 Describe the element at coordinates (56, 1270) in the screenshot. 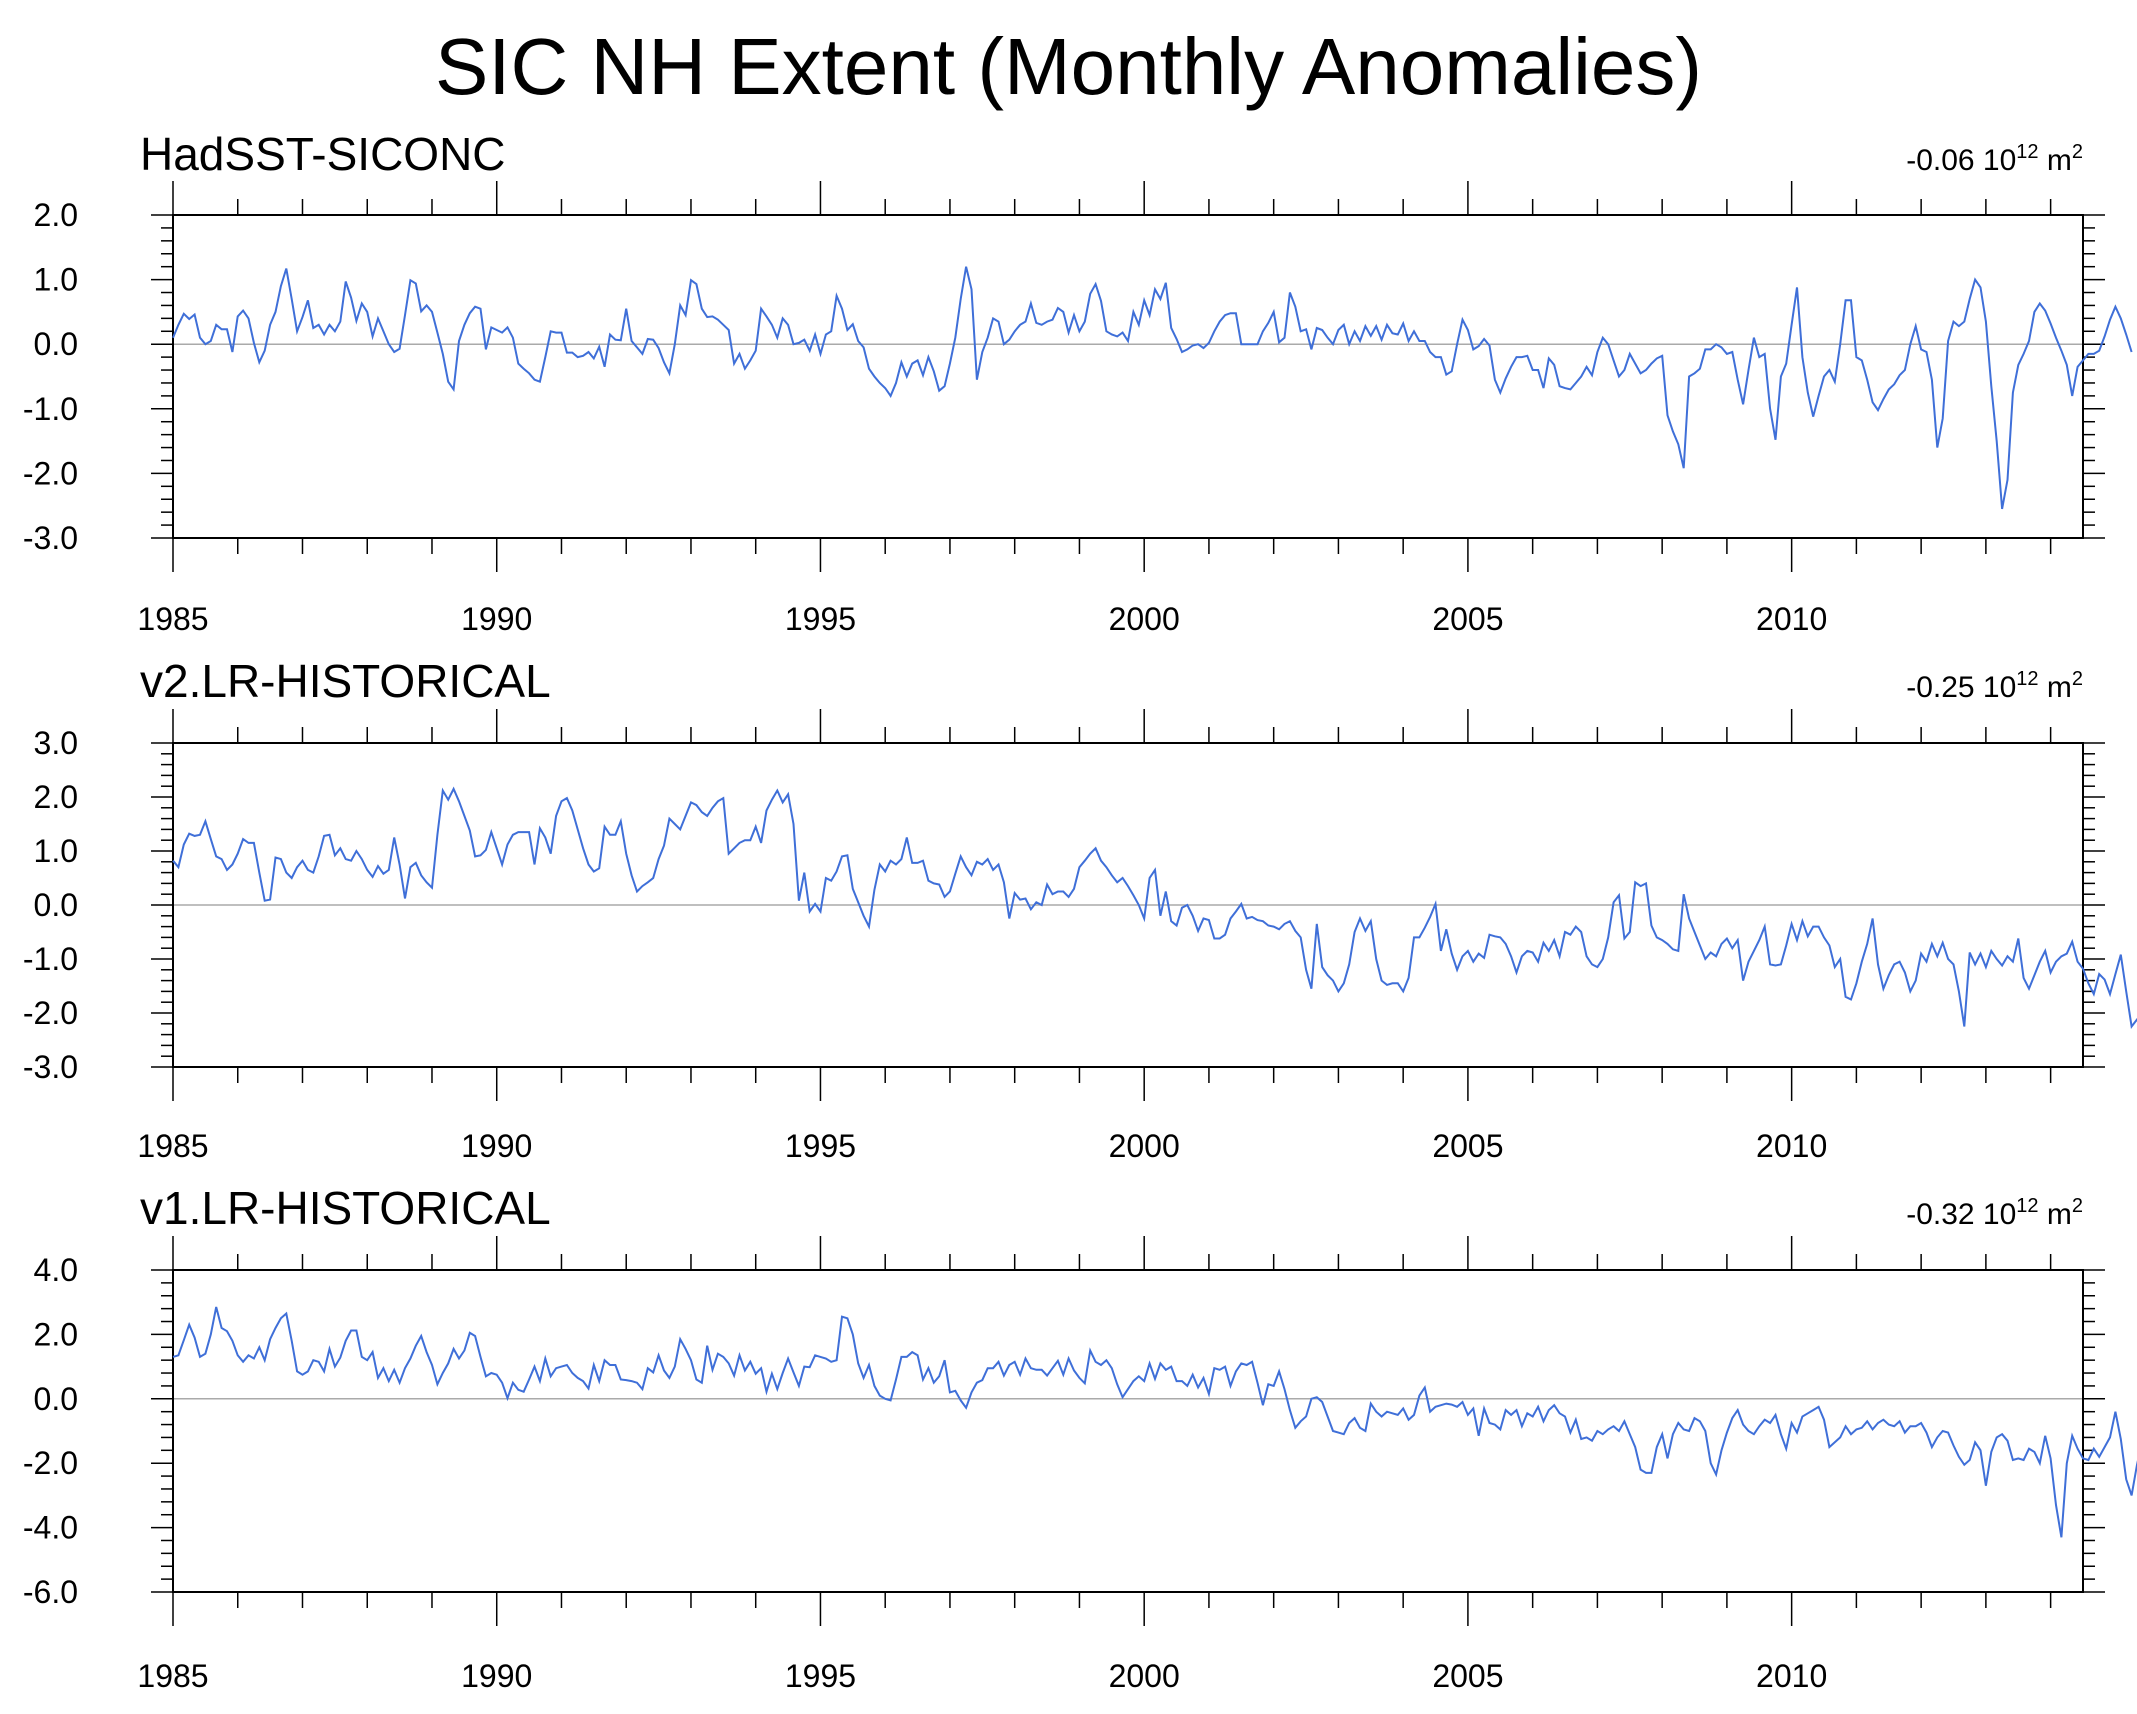

I see `y-tick-label: 4.0` at that location.